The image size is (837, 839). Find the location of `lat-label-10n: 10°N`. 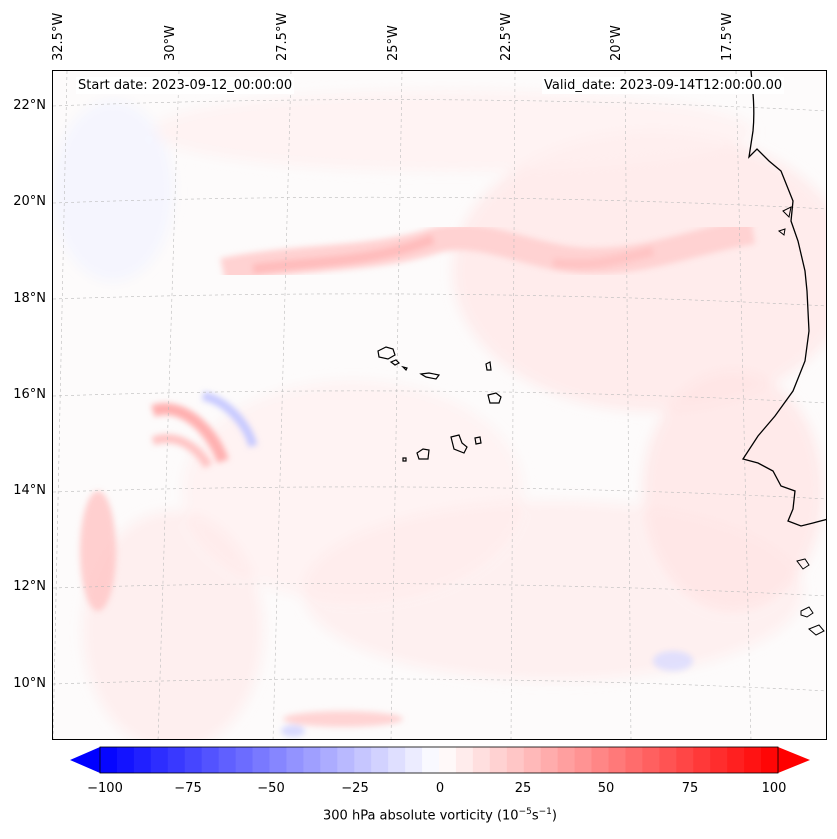

lat-label-10n: 10°N is located at coordinates (29, 683).